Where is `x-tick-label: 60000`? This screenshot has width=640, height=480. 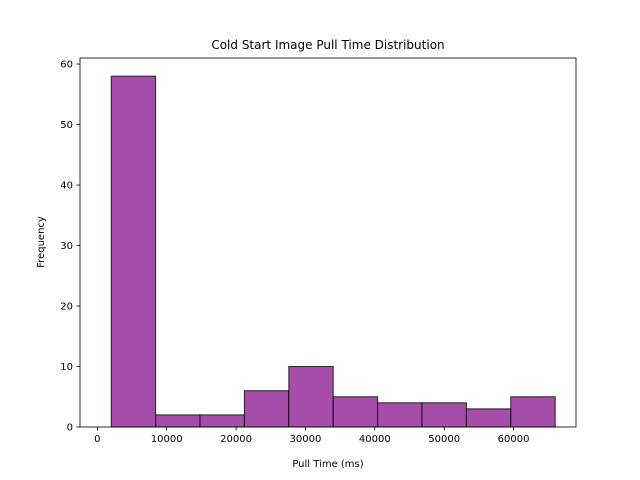
x-tick-label: 60000 is located at coordinates (514, 439).